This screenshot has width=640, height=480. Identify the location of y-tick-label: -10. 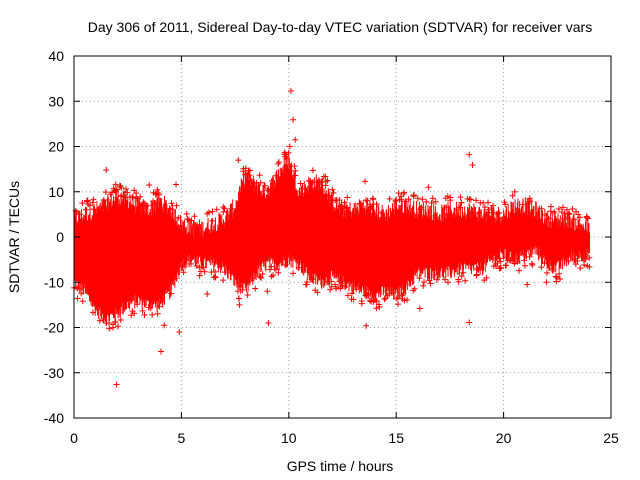
(54, 282).